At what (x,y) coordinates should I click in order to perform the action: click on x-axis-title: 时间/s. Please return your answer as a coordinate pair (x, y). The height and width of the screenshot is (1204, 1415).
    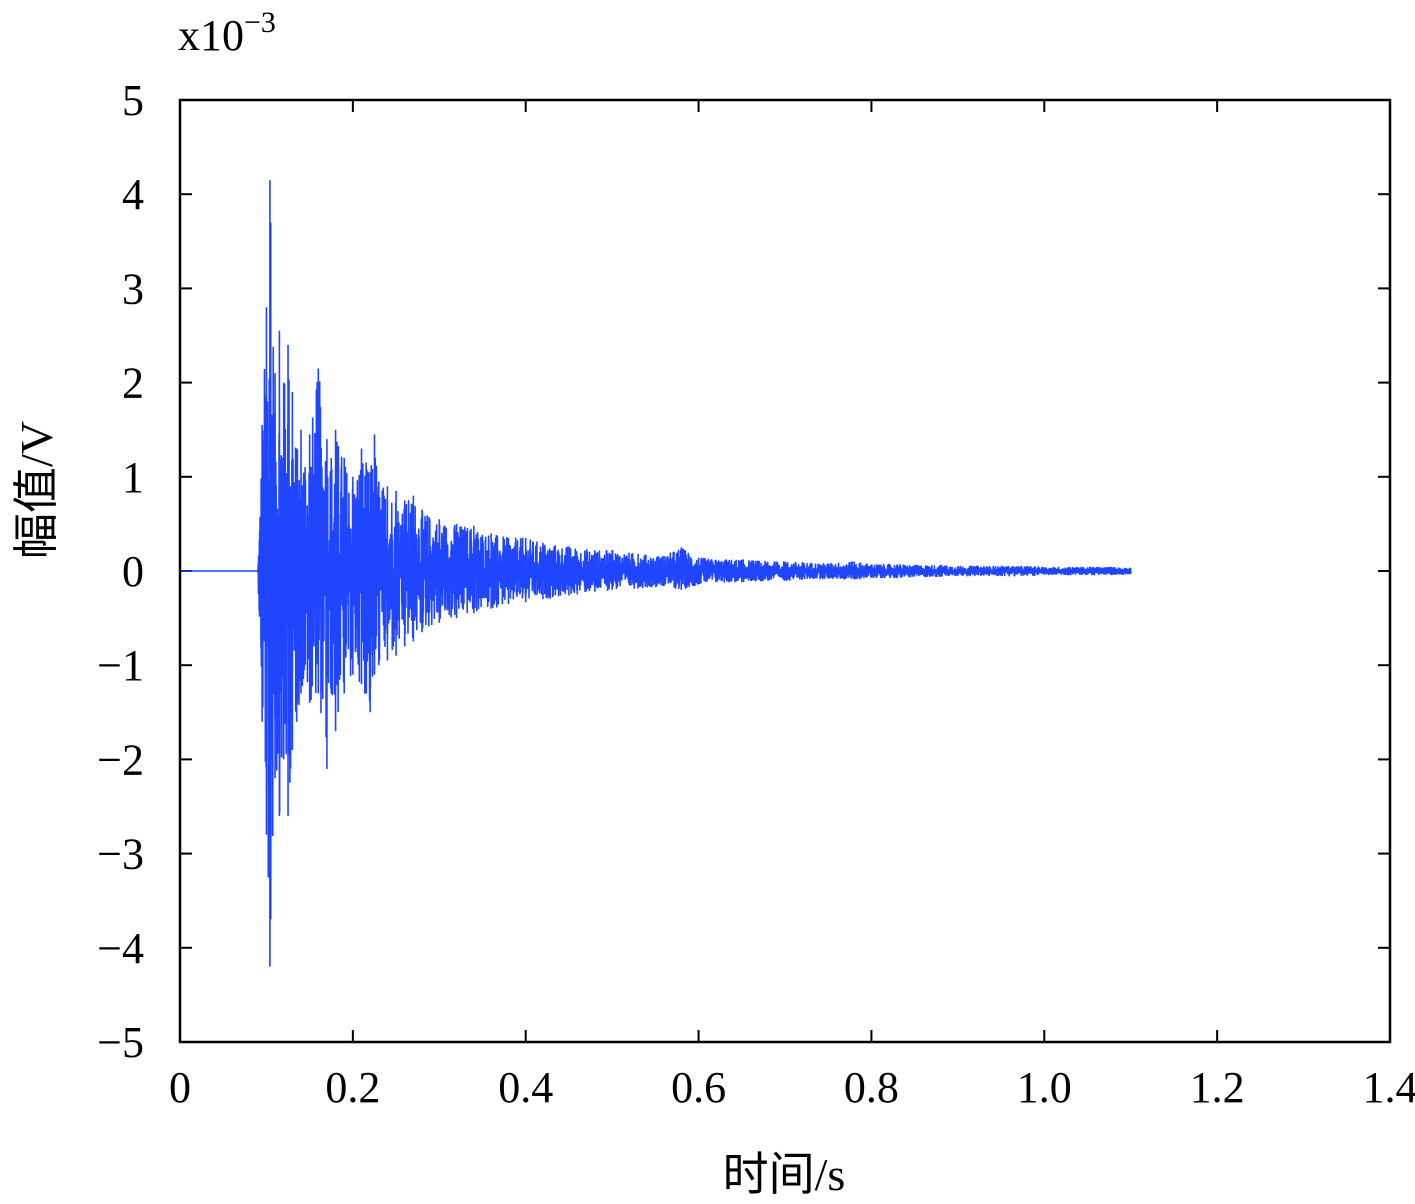
    Looking at the image, I should click on (784, 1174).